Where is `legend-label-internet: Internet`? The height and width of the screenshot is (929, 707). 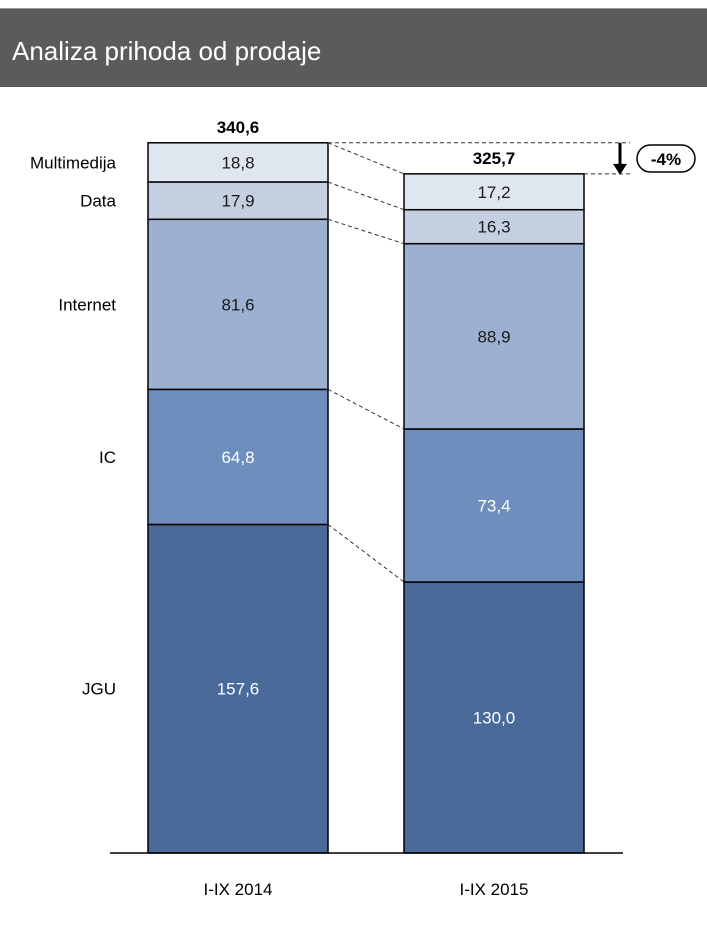 legend-label-internet: Internet is located at coordinates (87, 304).